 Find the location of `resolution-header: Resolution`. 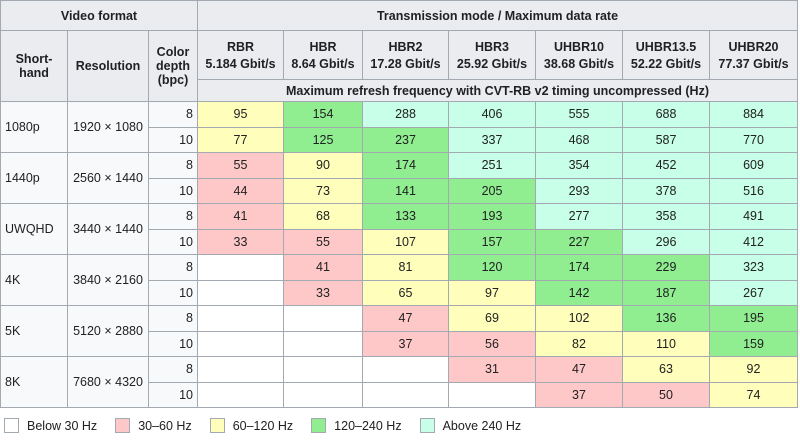

resolution-header: Resolution is located at coordinates (108, 66).